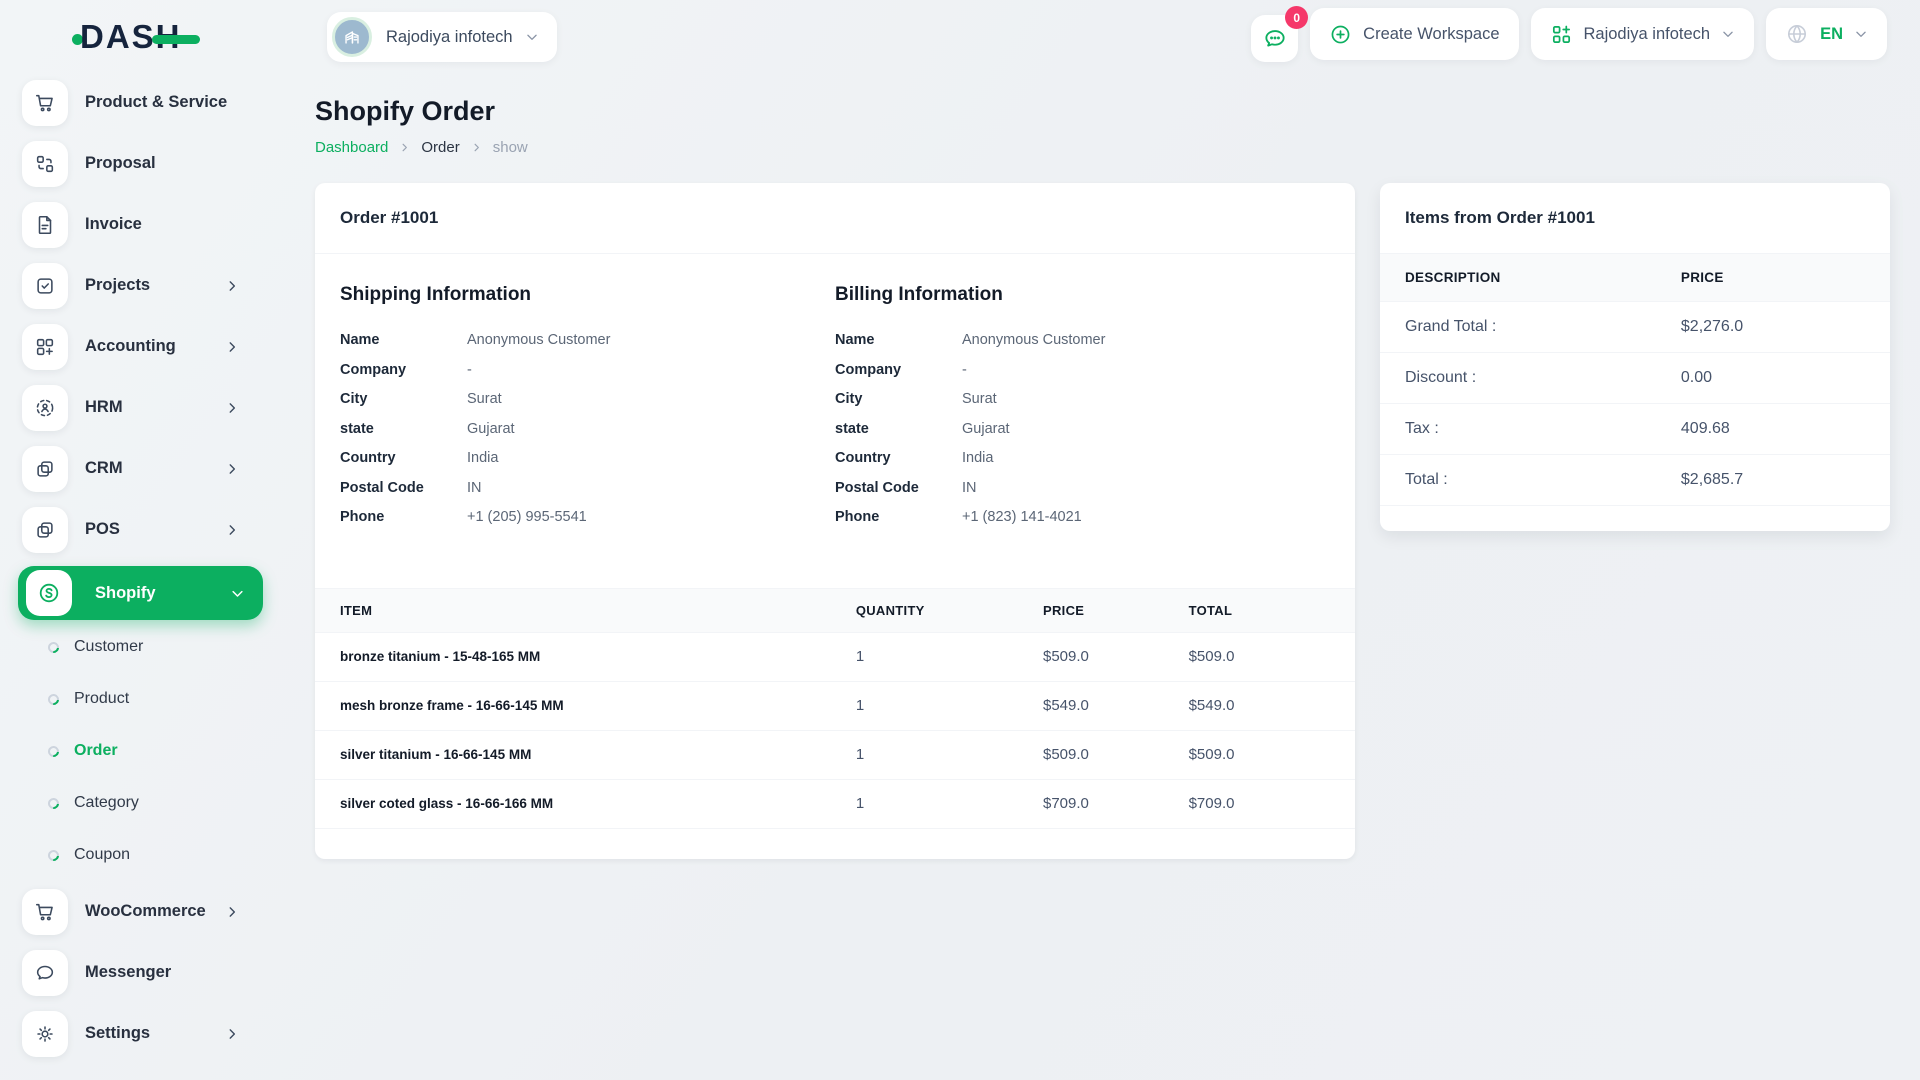  I want to click on field-label: City, so click(849, 399).